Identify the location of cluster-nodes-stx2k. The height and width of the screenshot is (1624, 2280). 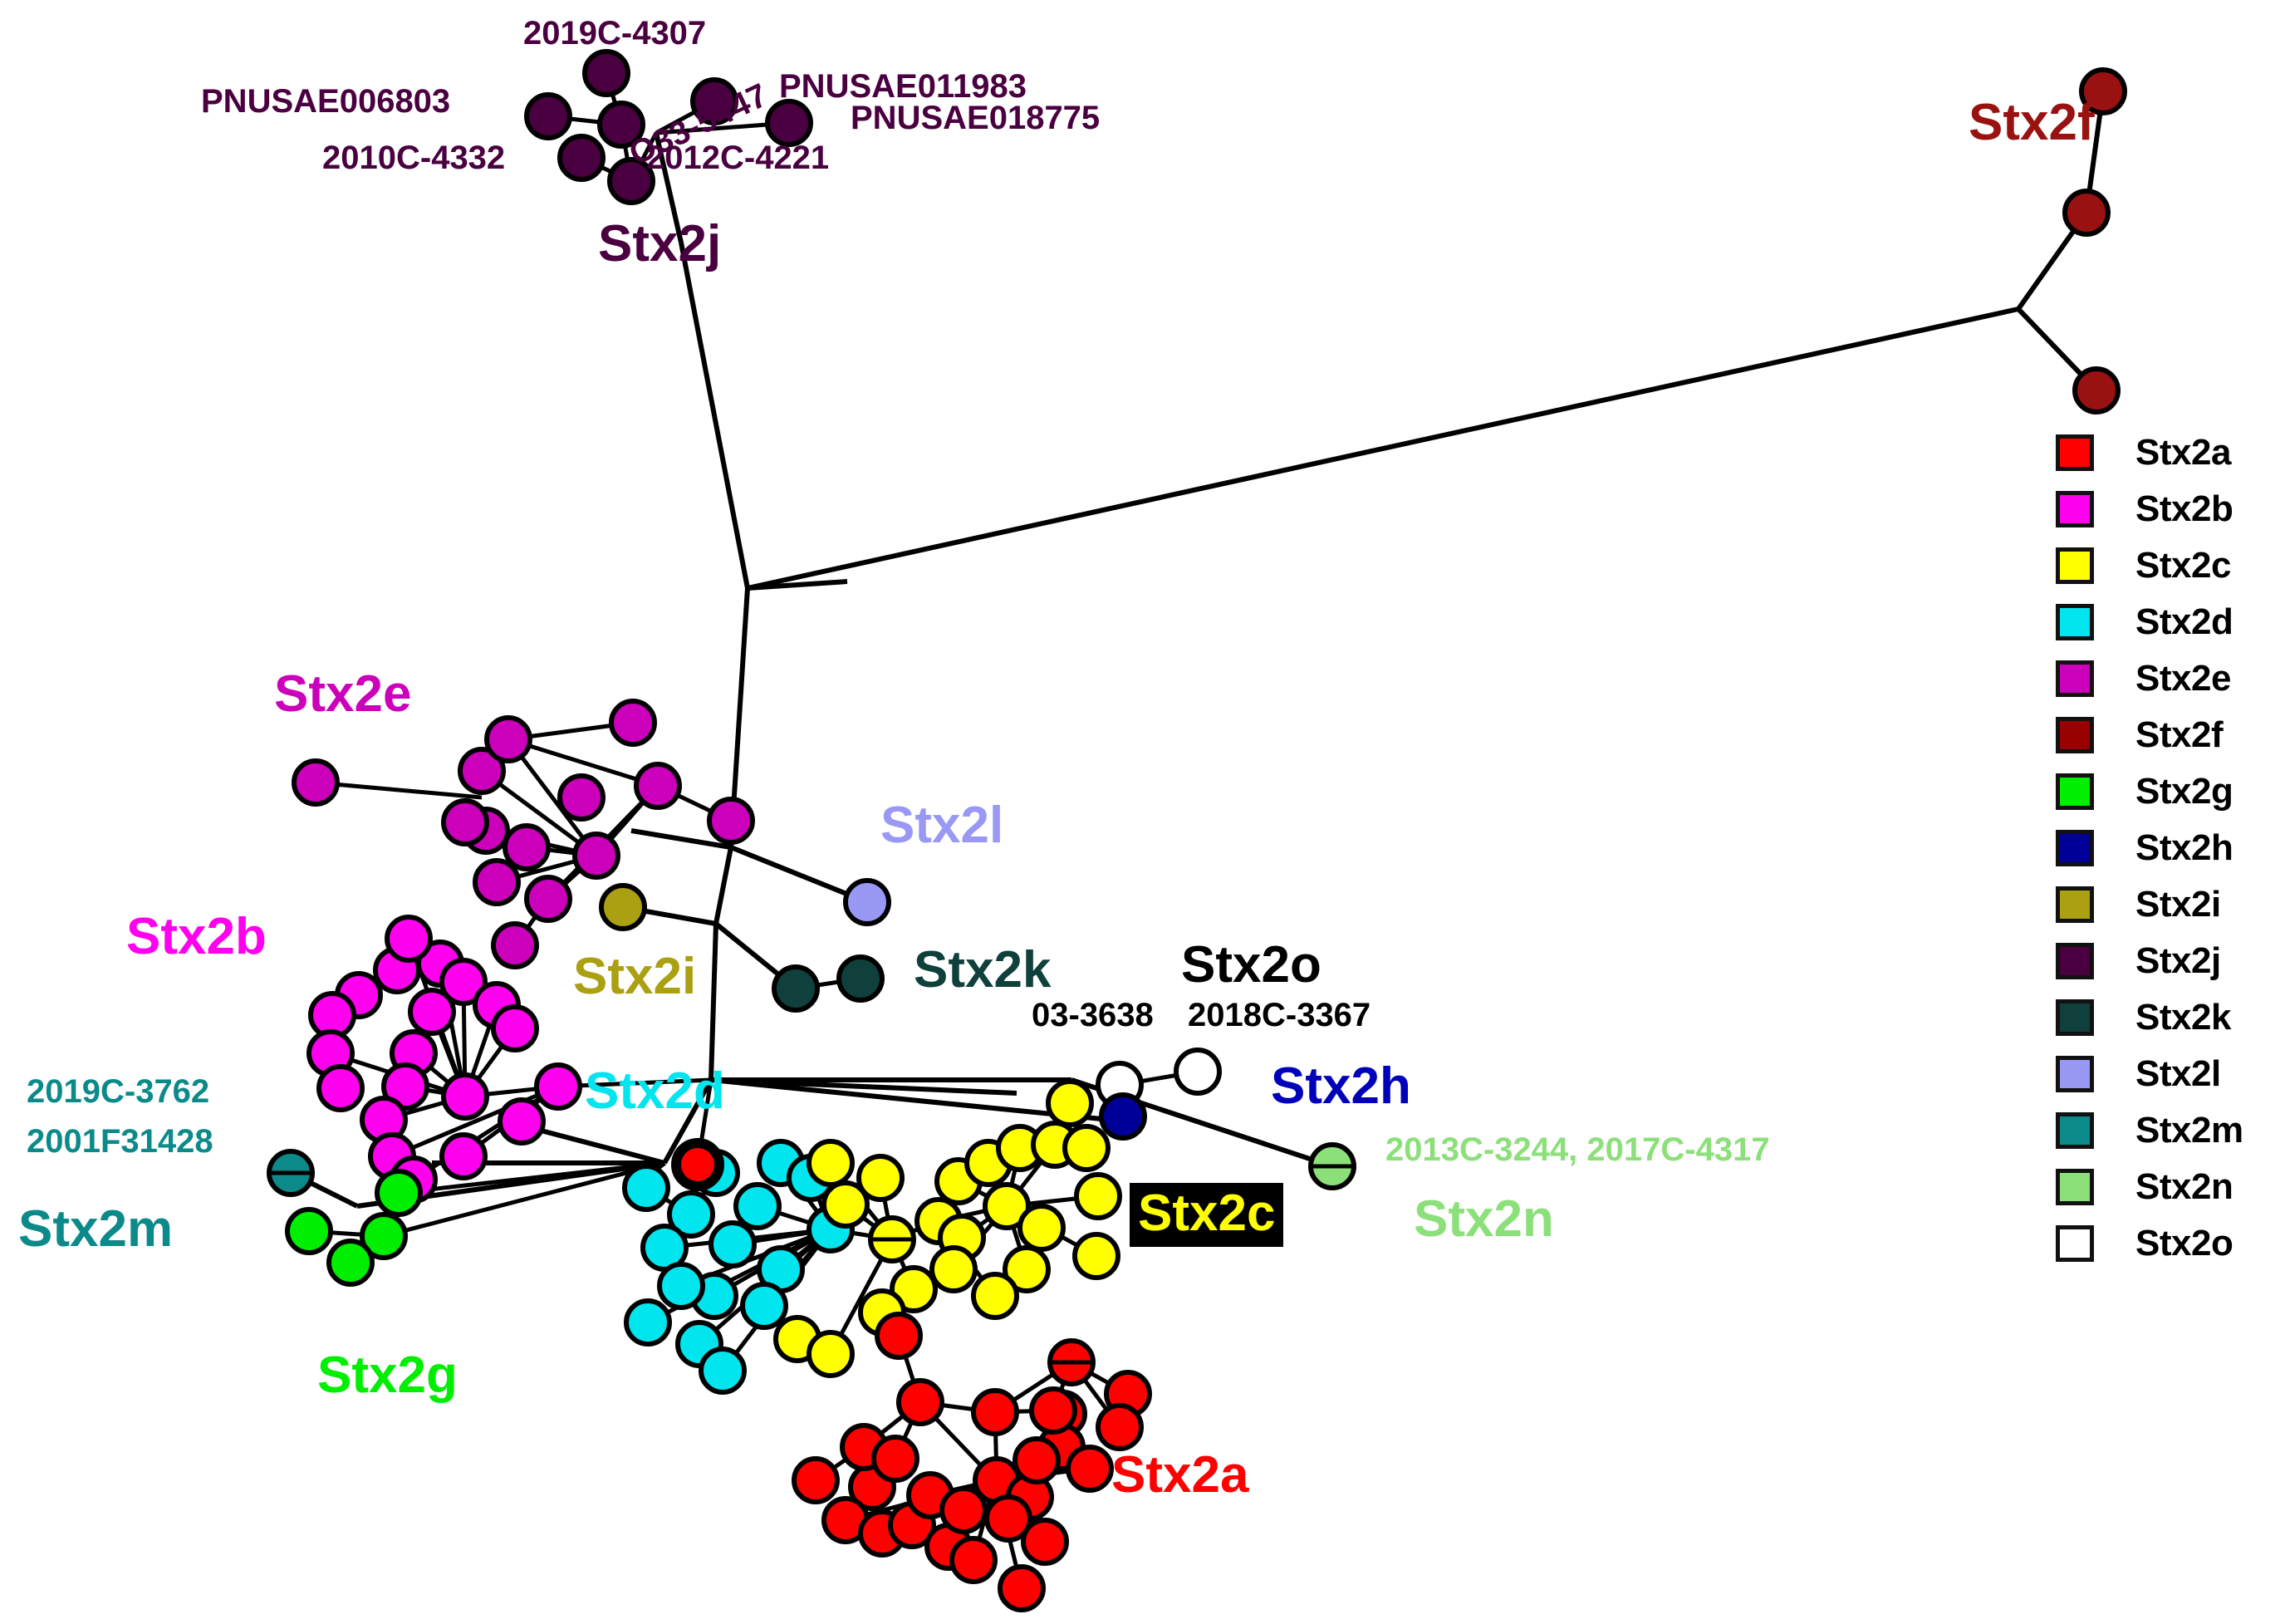
(828, 983).